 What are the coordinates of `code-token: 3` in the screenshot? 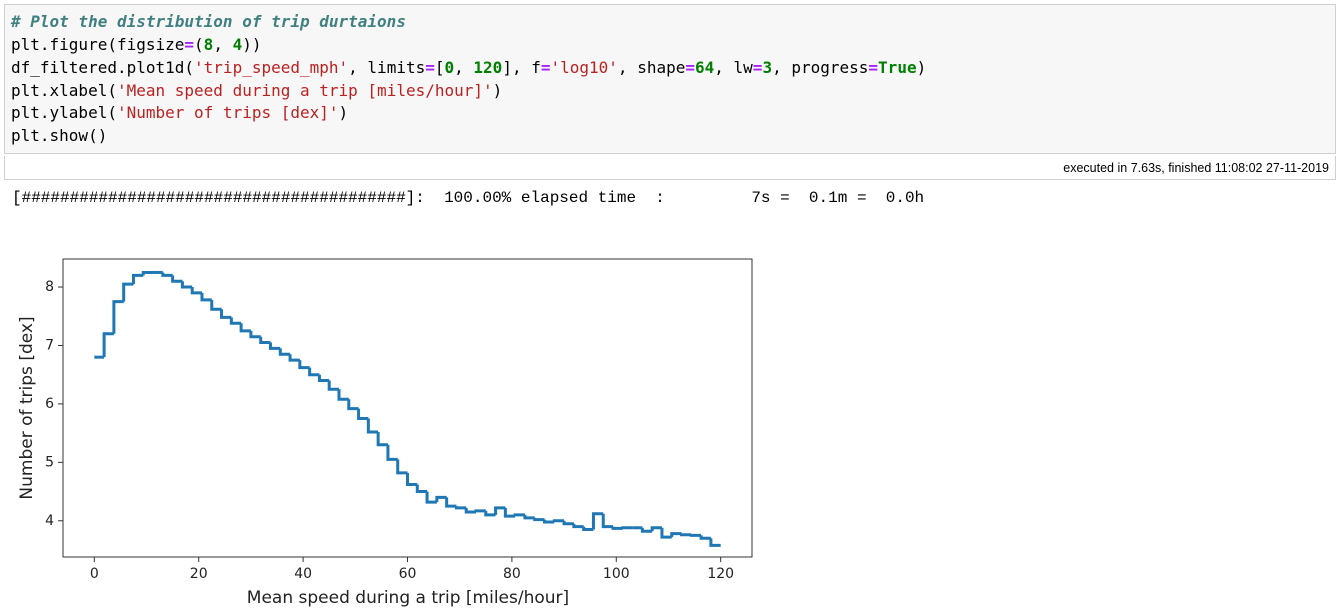 It's located at (767, 67).